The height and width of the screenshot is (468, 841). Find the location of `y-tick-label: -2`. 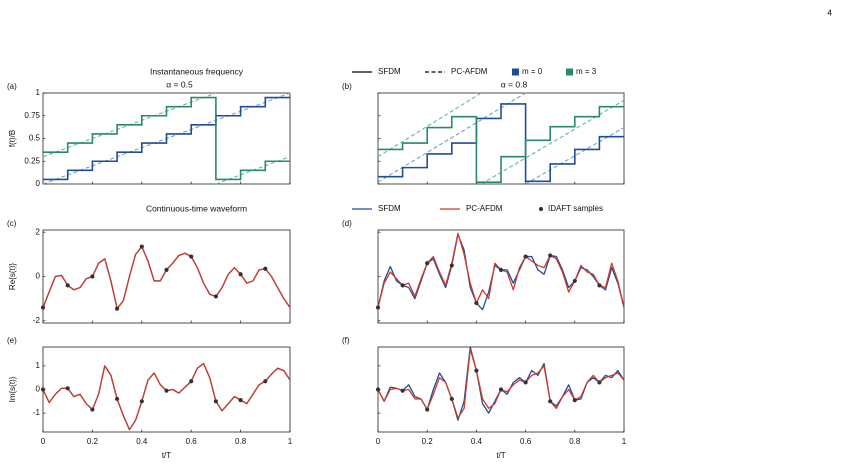

y-tick-label: -2 is located at coordinates (37, 320).